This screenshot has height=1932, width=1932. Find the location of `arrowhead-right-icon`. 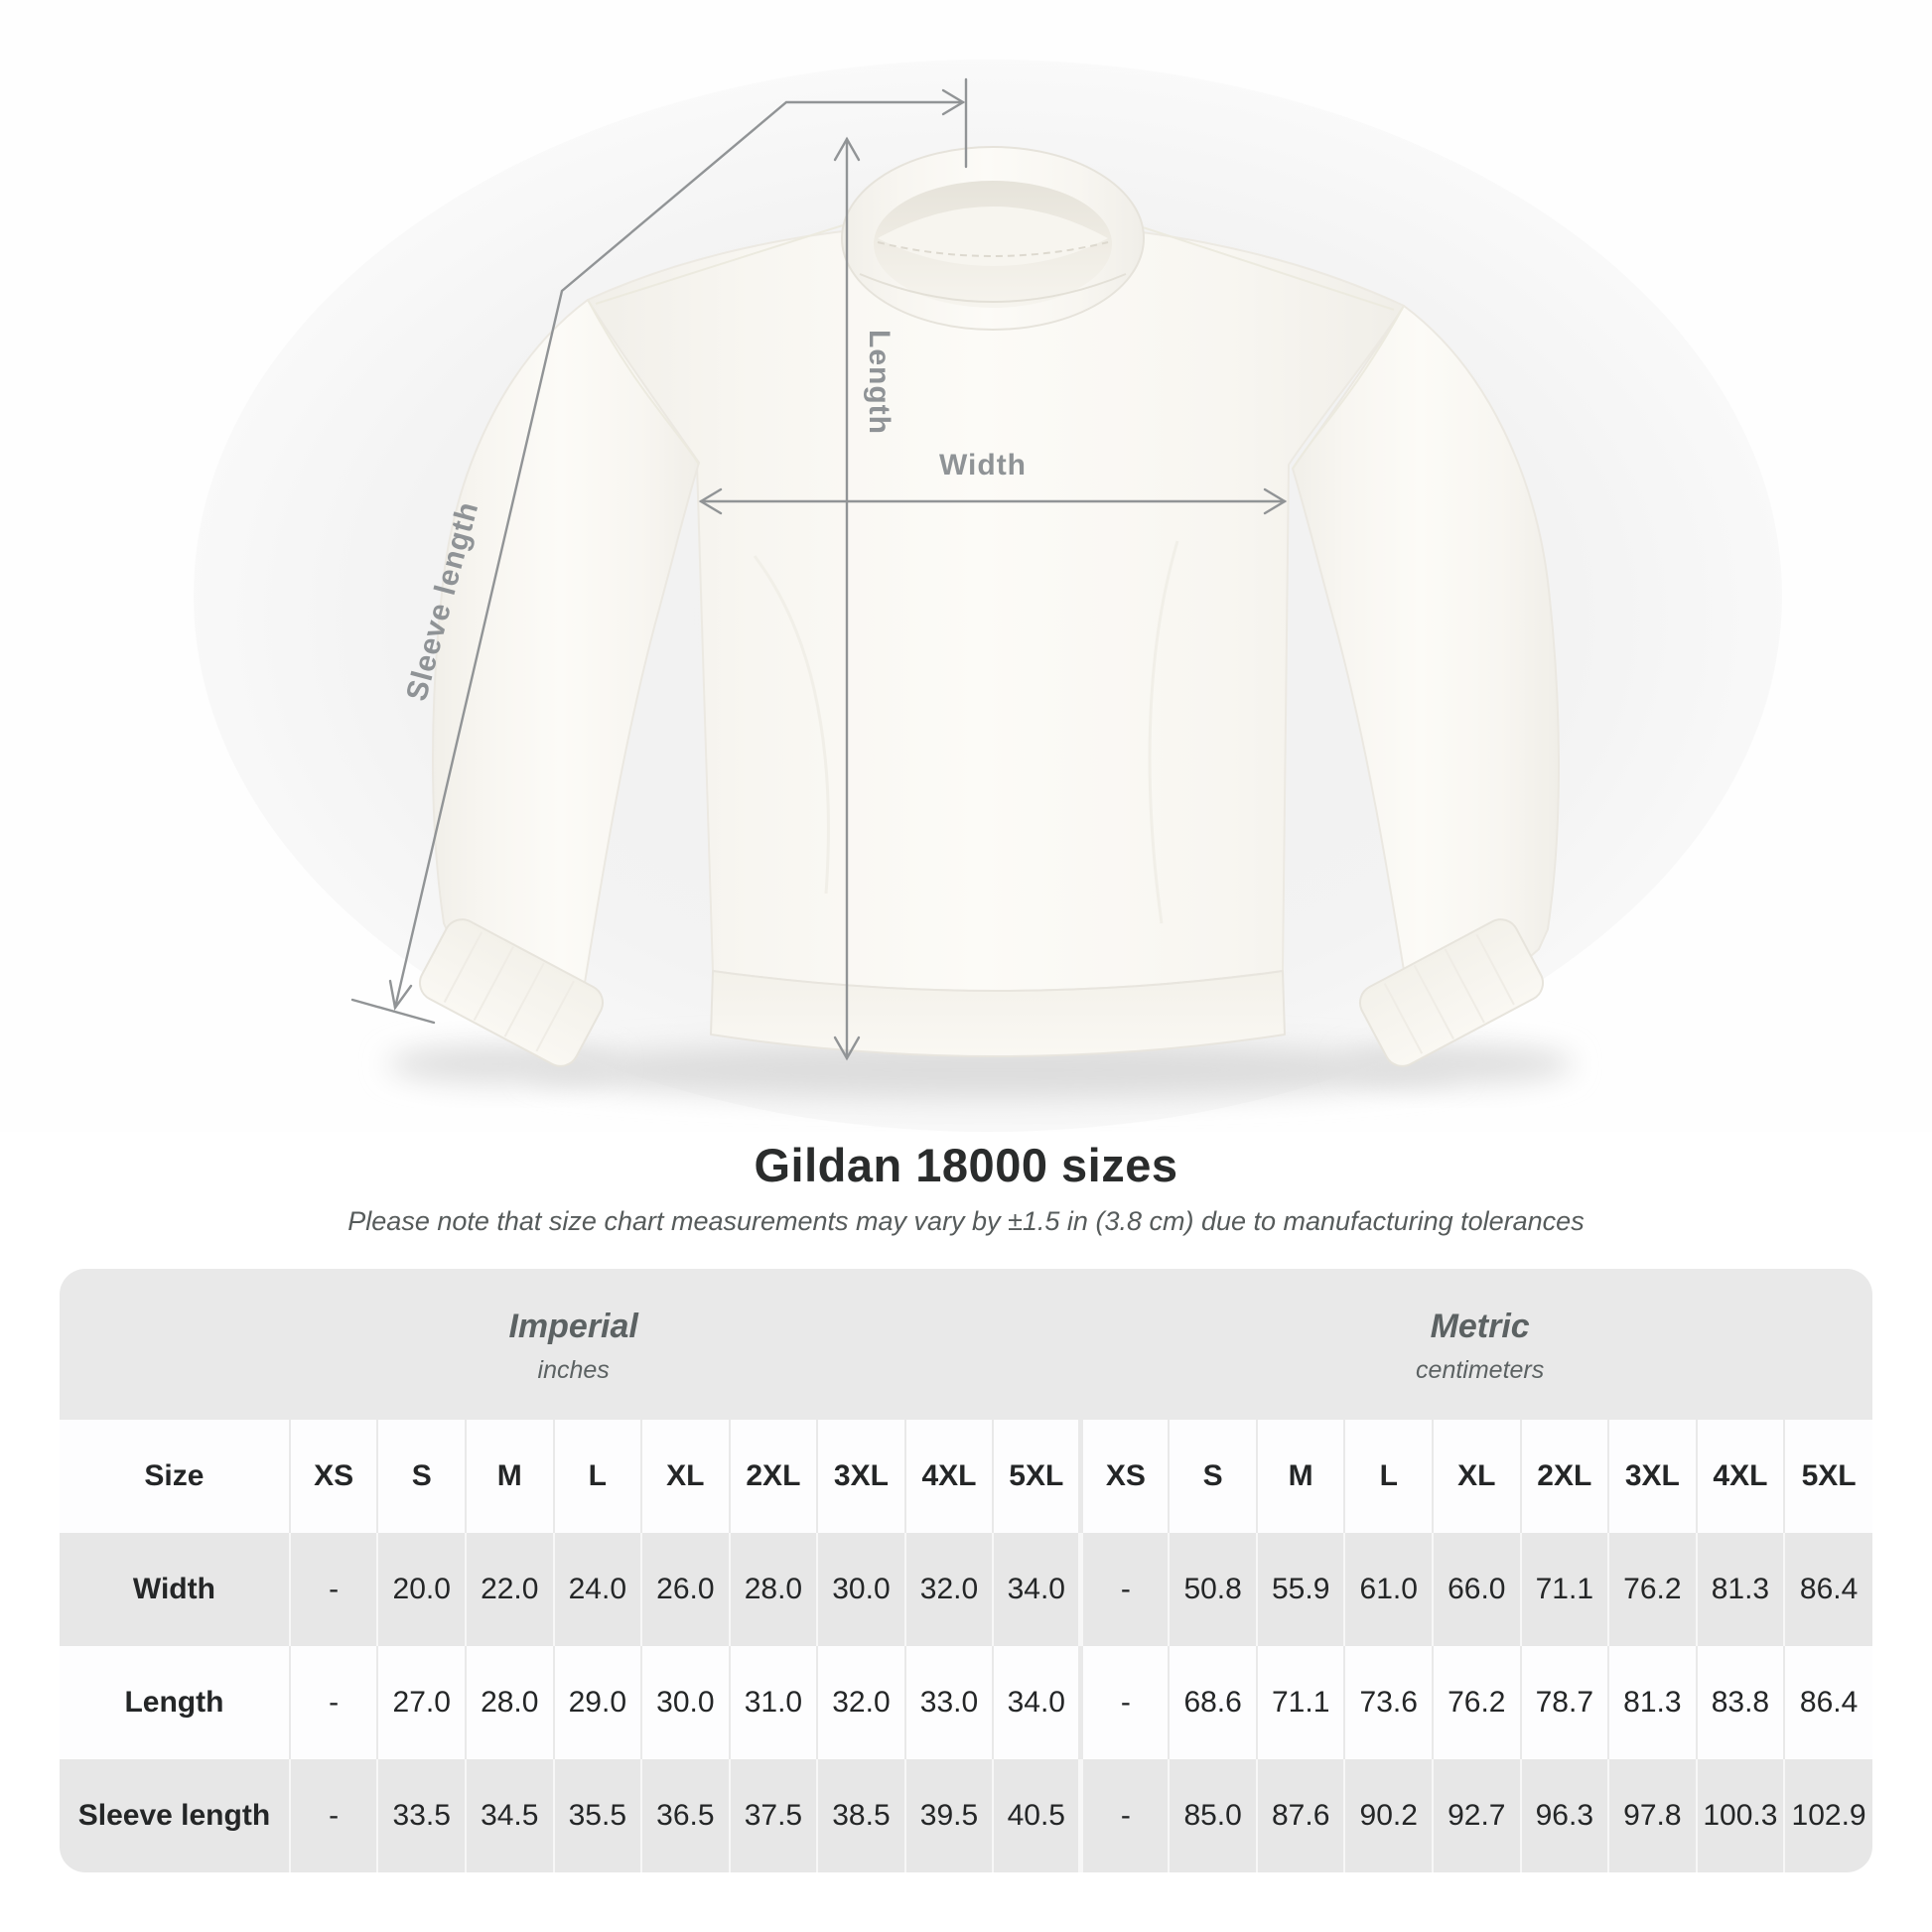

arrowhead-right-icon is located at coordinates (954, 102).